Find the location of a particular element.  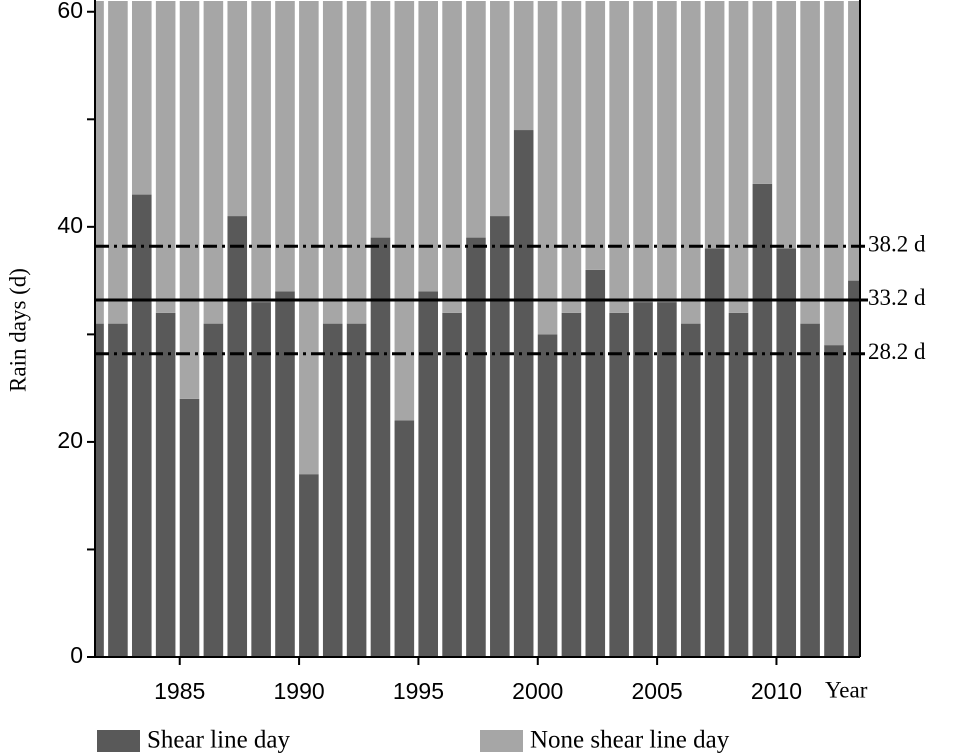

y-tick-label: 60 is located at coordinates (70, 11).